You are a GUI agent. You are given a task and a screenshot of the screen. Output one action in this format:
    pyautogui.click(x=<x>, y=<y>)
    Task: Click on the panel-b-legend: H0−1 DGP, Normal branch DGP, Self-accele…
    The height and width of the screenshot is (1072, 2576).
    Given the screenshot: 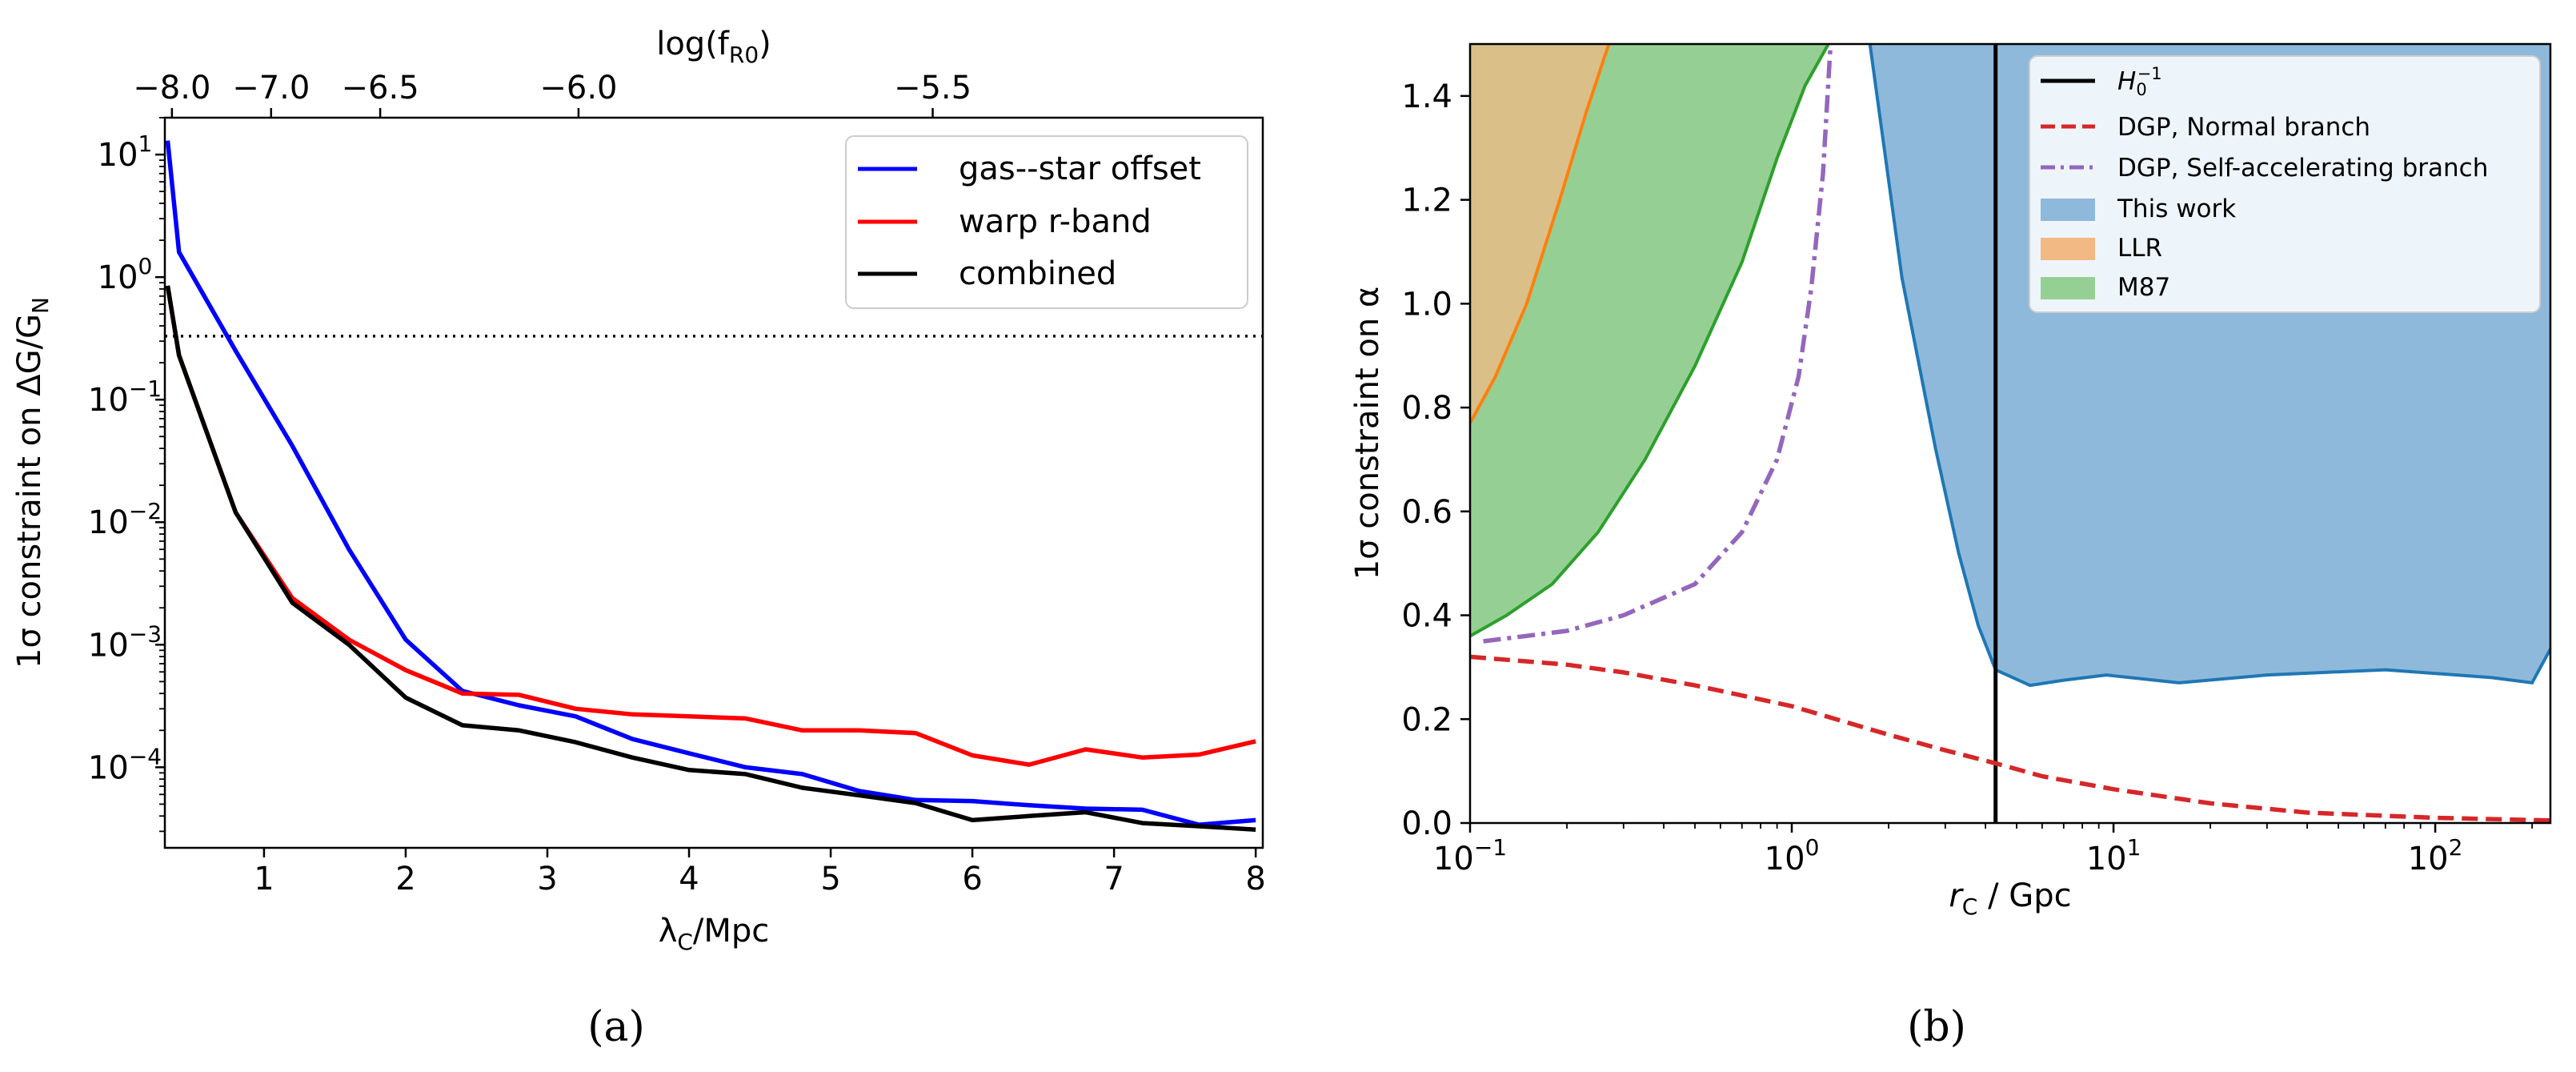 What is the action you would take?
    pyautogui.click(x=2285, y=184)
    